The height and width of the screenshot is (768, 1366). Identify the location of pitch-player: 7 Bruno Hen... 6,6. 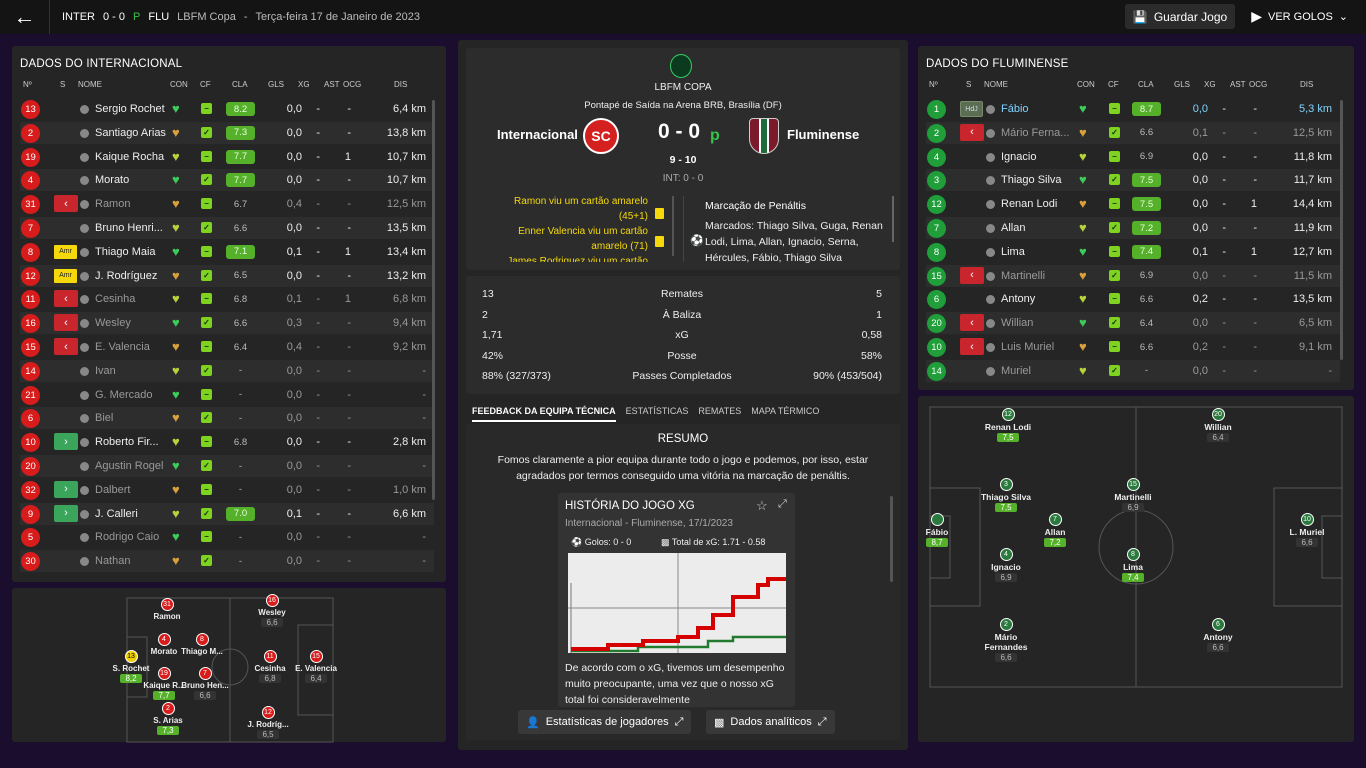
(205, 683).